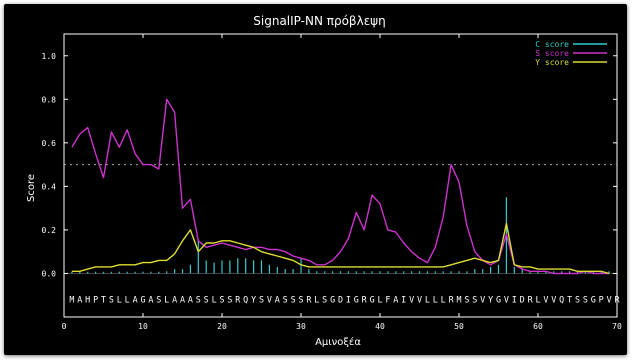 The width and height of the screenshot is (633, 360). Describe the element at coordinates (459, 326) in the screenshot. I see `x-tick-label: 50` at that location.